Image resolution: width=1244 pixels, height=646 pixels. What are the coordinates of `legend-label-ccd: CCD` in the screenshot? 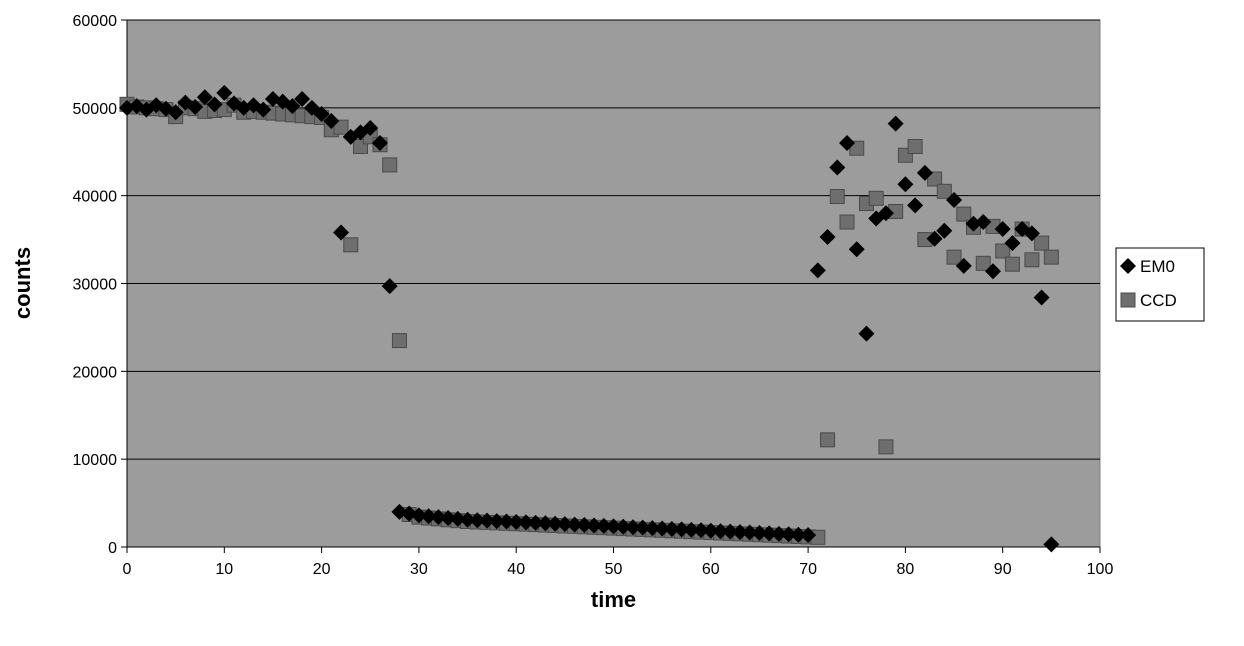 It's located at (1158, 300).